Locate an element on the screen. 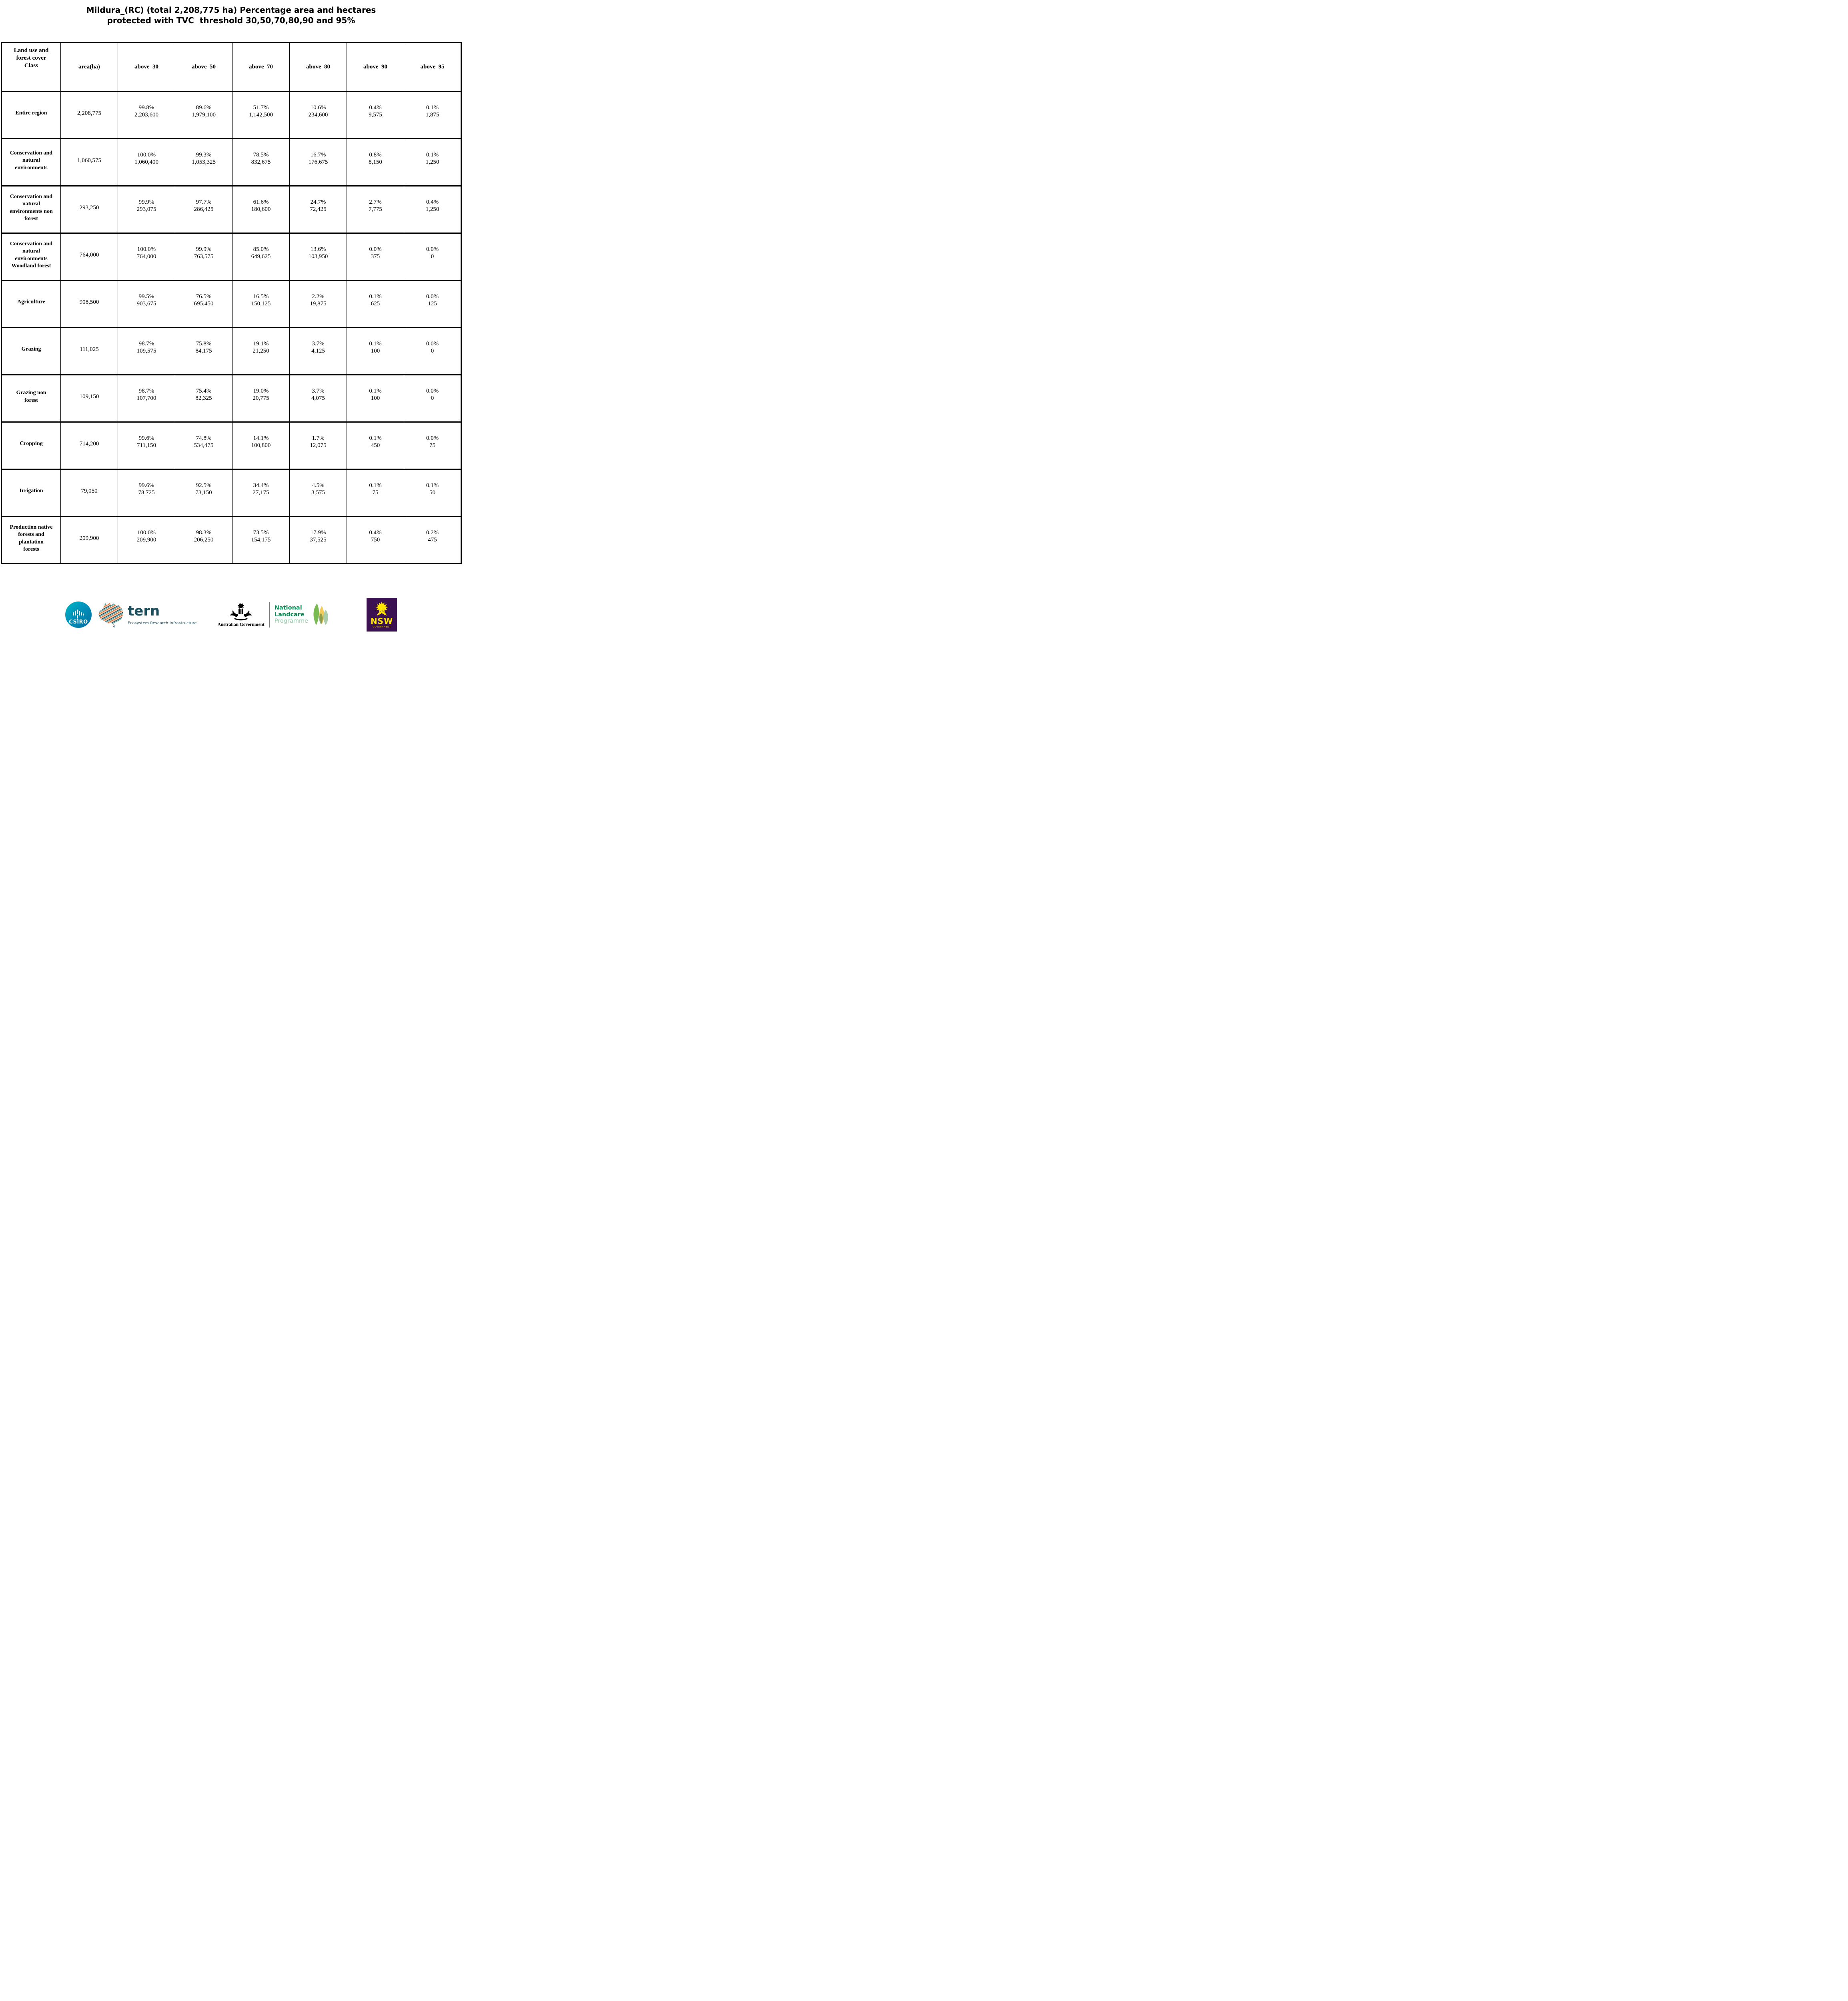 The width and height of the screenshot is (1848, 2001). pct-cell: 0.1% 100 is located at coordinates (375, 398).